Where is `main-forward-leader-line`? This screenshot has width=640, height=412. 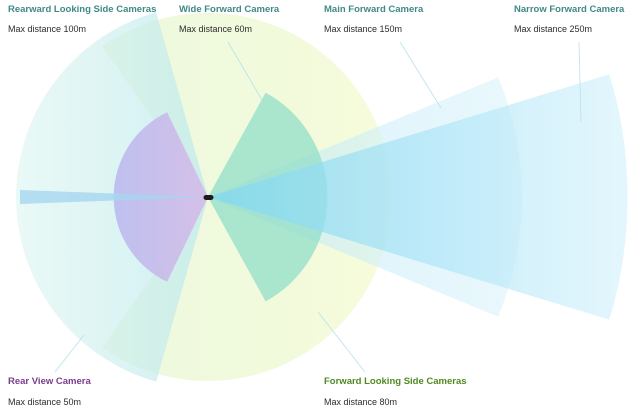
main-forward-leader-line is located at coordinates (420, 75).